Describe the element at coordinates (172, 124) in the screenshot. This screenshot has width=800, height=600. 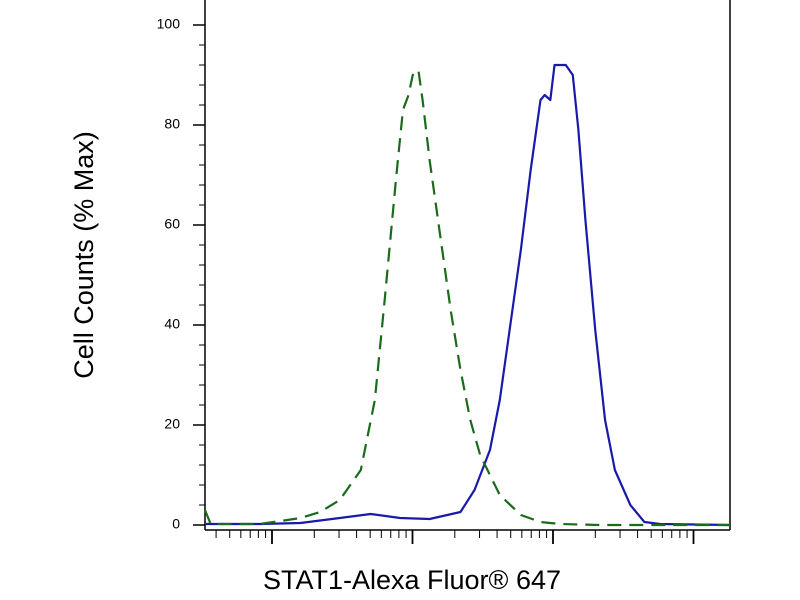
I see `y-tick-label: 80` at that location.